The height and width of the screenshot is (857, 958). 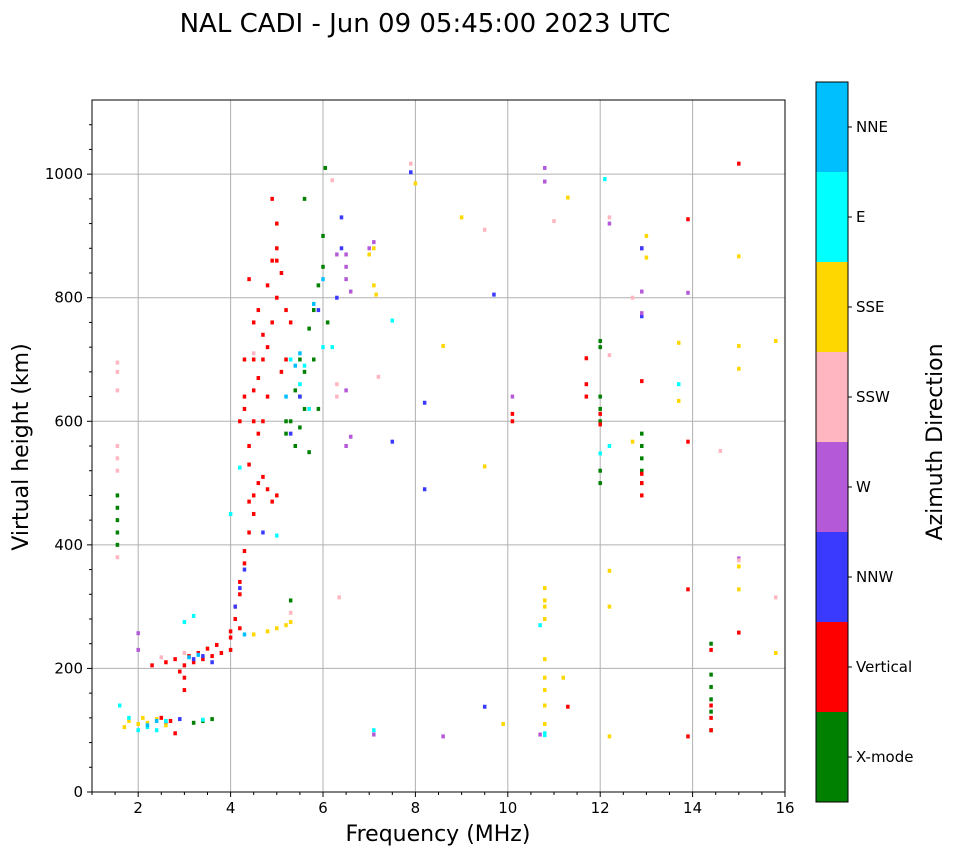 I want to click on x-tick-label: 12, so click(x=600, y=808).